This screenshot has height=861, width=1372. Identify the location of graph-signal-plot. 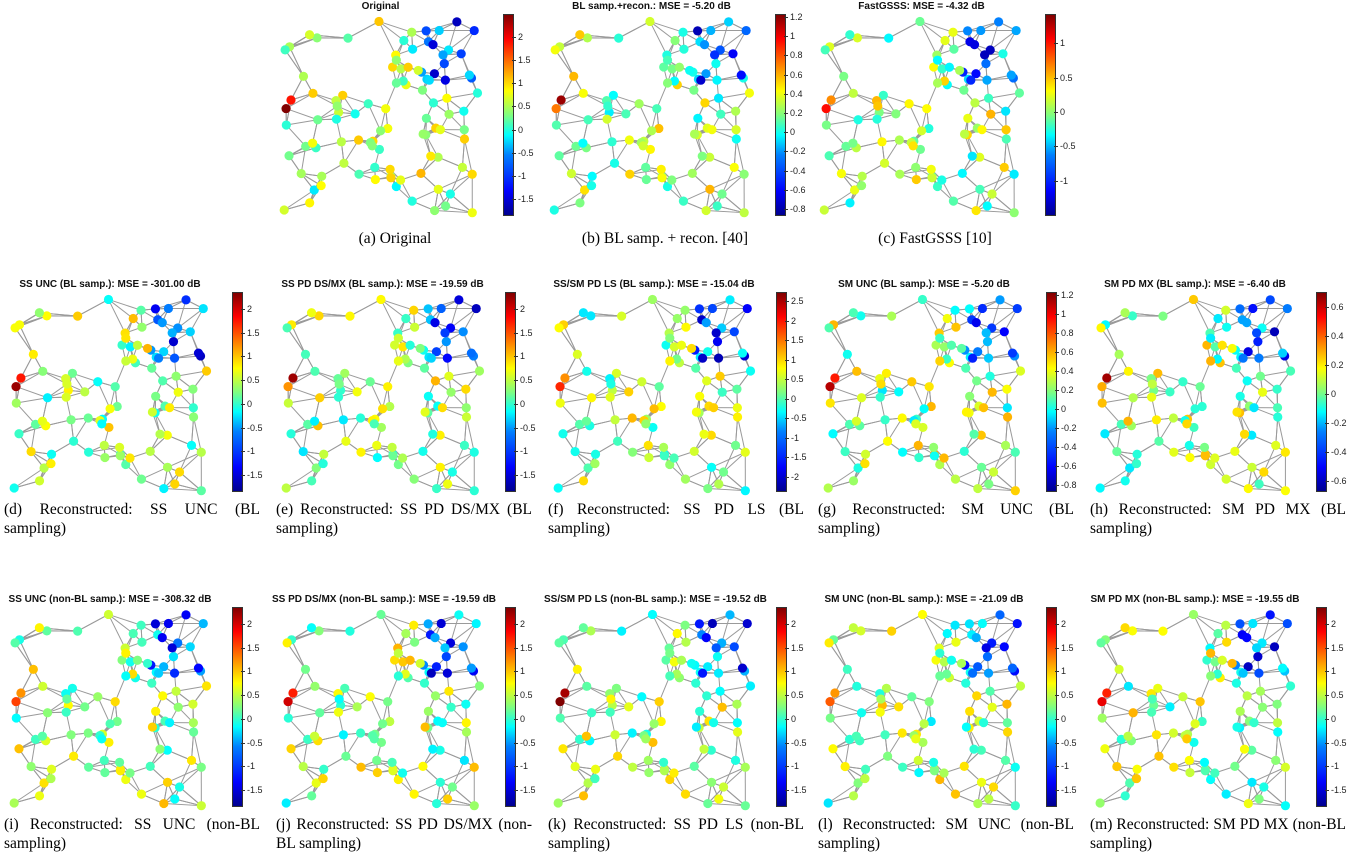
(654, 395).